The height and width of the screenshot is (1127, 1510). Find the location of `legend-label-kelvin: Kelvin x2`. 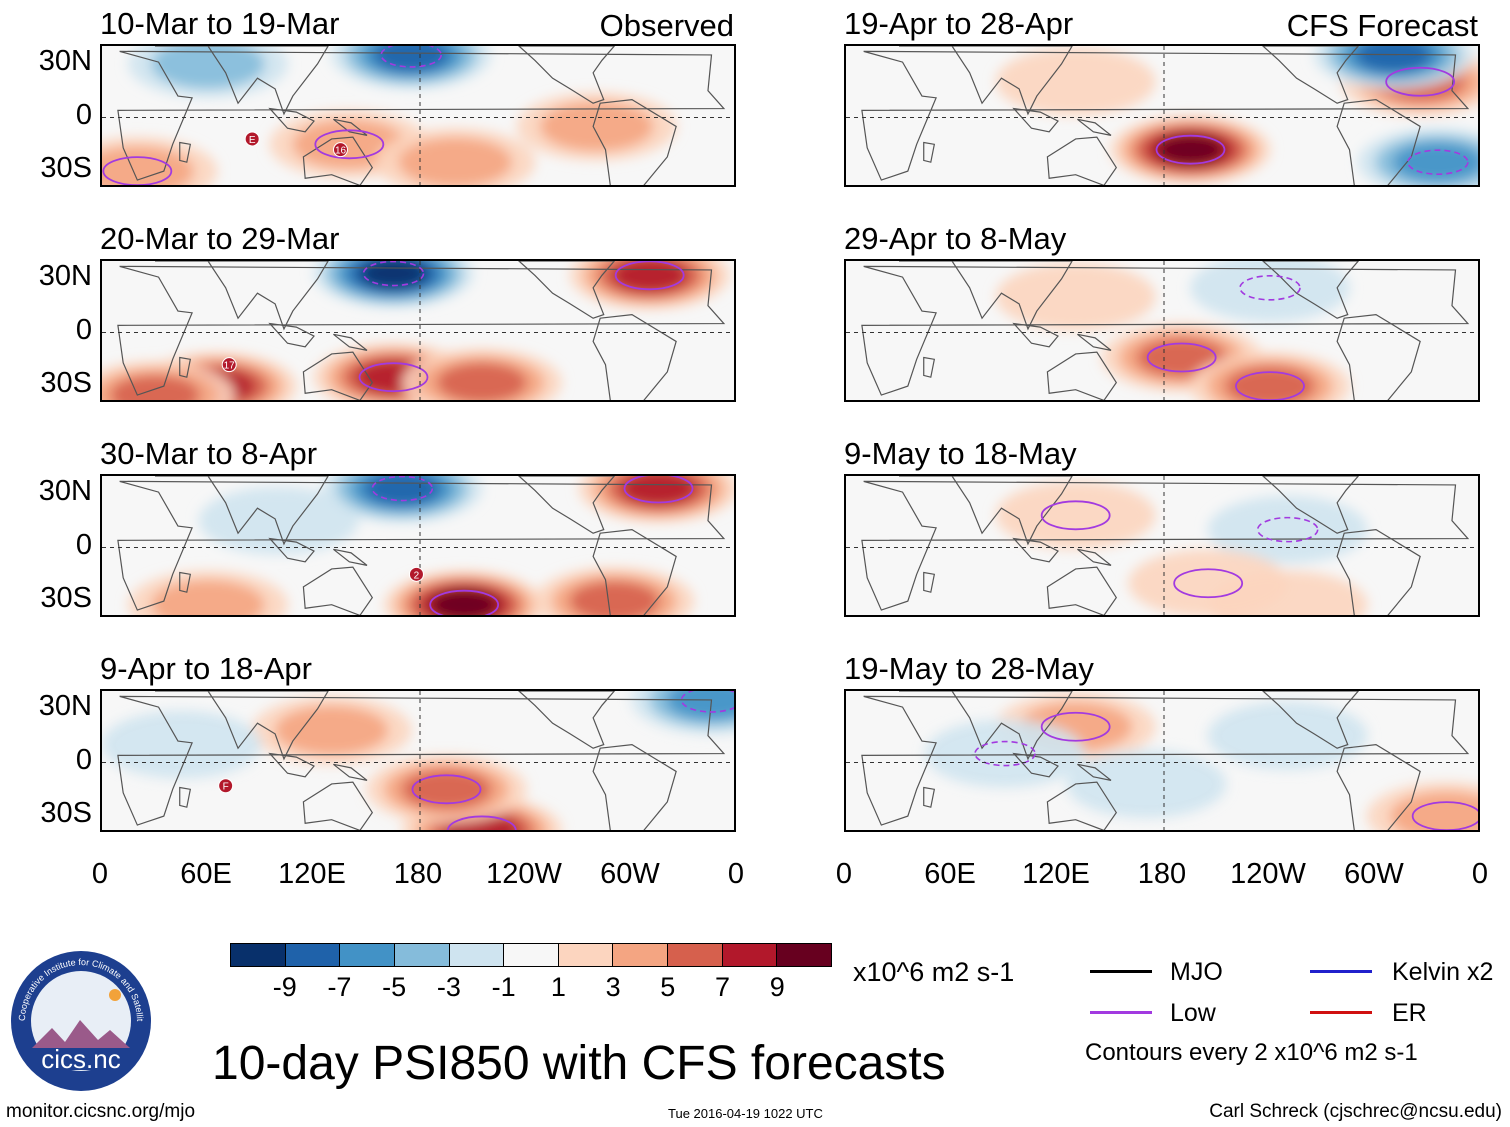

legend-label-kelvin: Kelvin x2 is located at coordinates (1443, 972).